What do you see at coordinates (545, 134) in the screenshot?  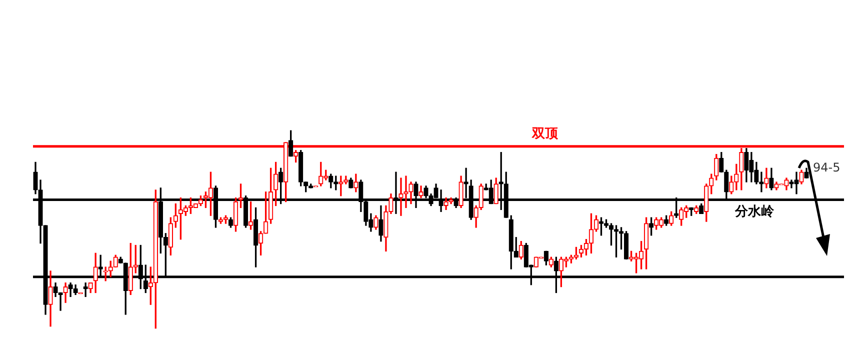 I see `ref-line-label: 双顶` at bounding box center [545, 134].